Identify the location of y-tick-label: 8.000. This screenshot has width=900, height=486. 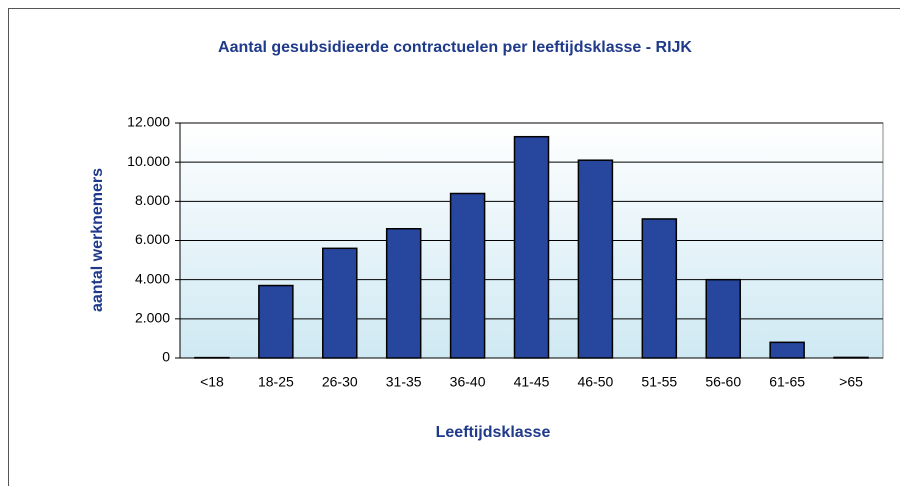
(152, 200).